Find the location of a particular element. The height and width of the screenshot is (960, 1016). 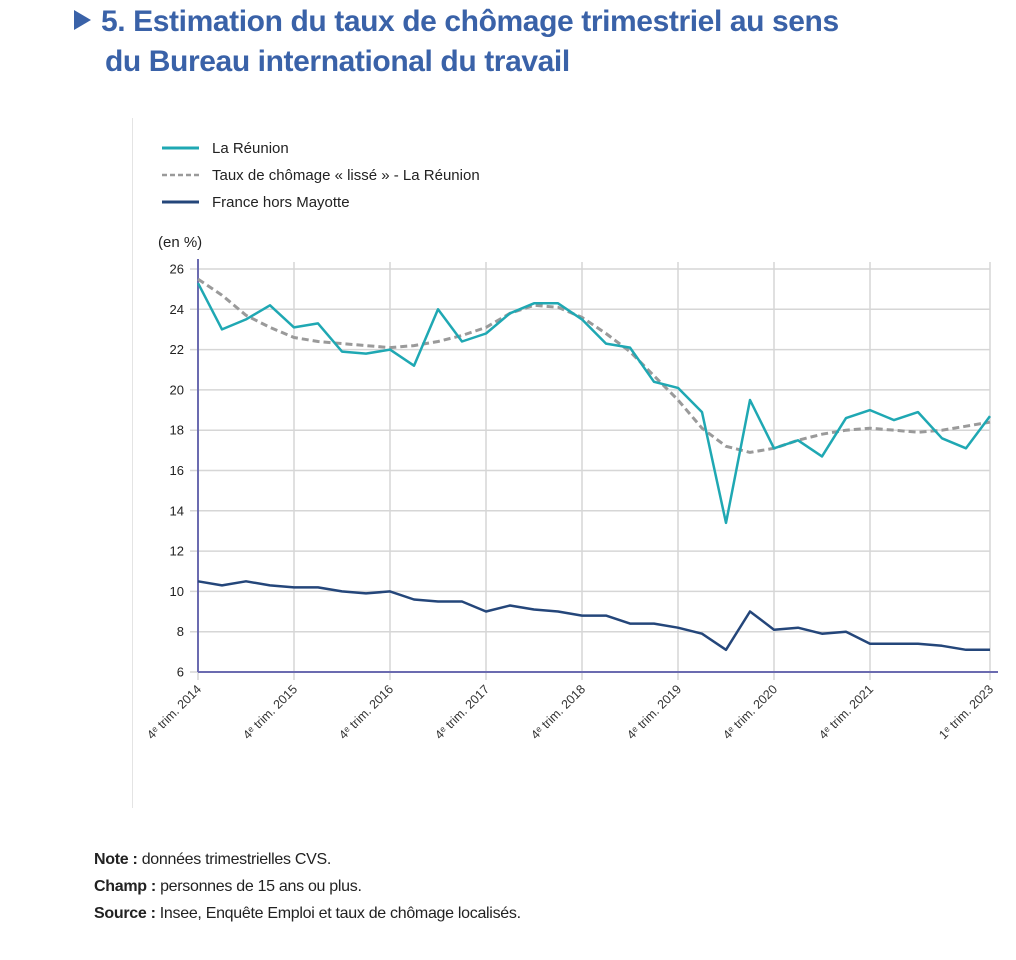

footnote-champ: Champ : personnes de 15 ans ou plus. is located at coordinates (307, 886).